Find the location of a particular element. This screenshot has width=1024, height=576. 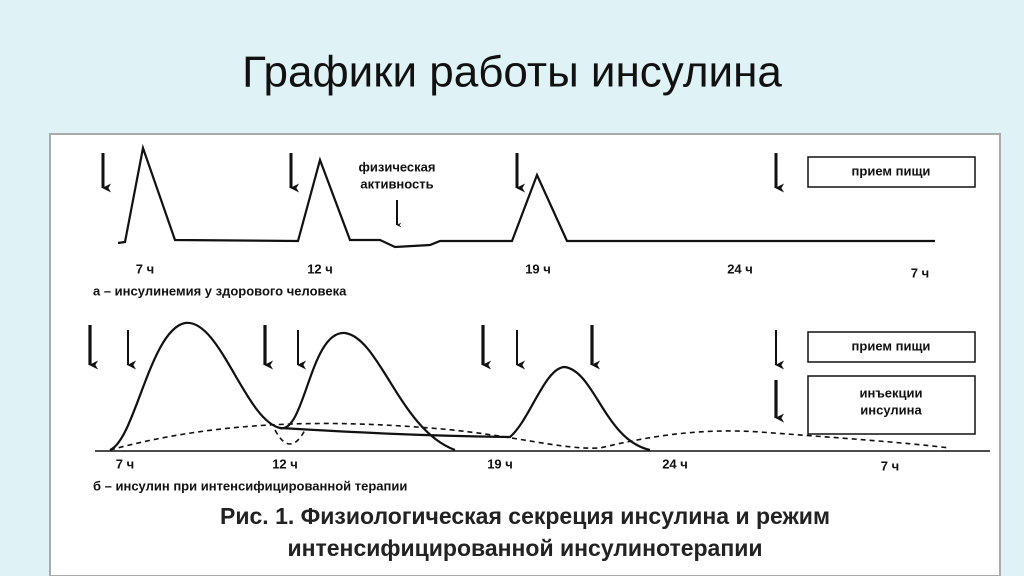

basal-dip is located at coordinates (290, 437).